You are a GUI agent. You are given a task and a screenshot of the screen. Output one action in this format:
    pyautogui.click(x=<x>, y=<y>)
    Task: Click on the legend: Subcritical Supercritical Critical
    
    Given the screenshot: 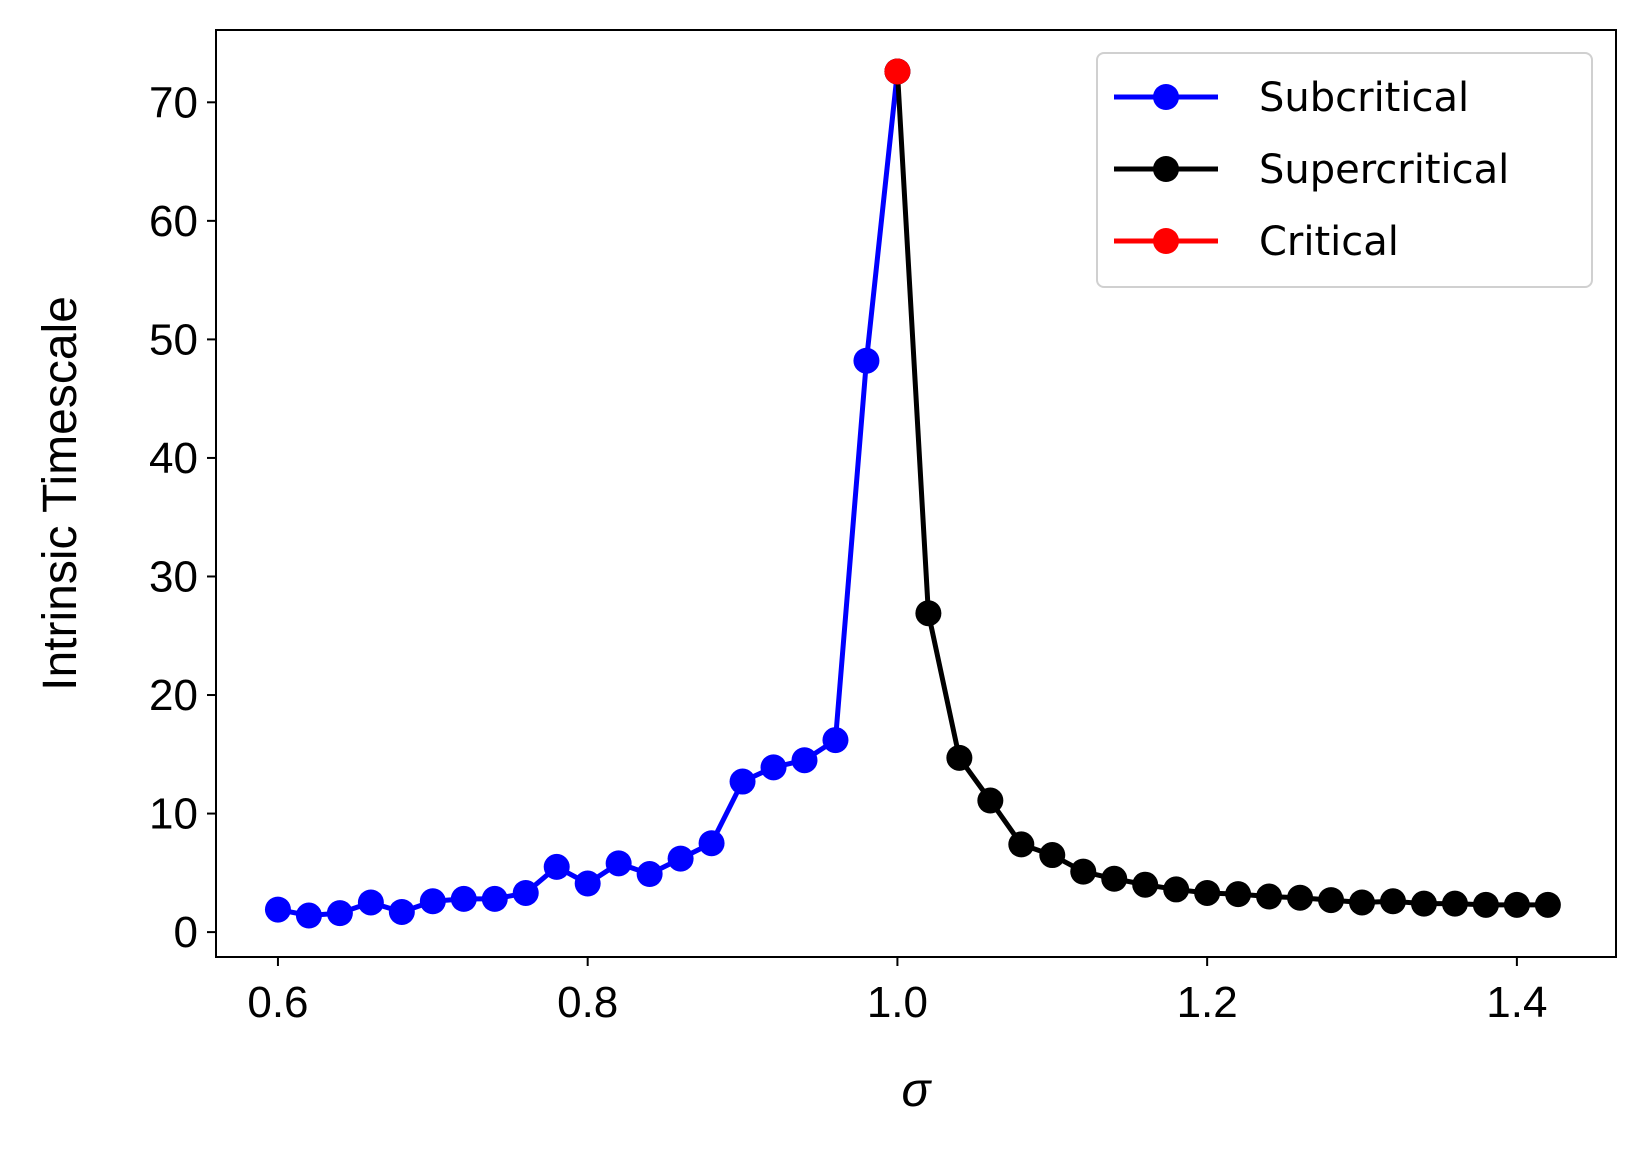 What is the action you would take?
    pyautogui.click(x=1344, y=170)
    